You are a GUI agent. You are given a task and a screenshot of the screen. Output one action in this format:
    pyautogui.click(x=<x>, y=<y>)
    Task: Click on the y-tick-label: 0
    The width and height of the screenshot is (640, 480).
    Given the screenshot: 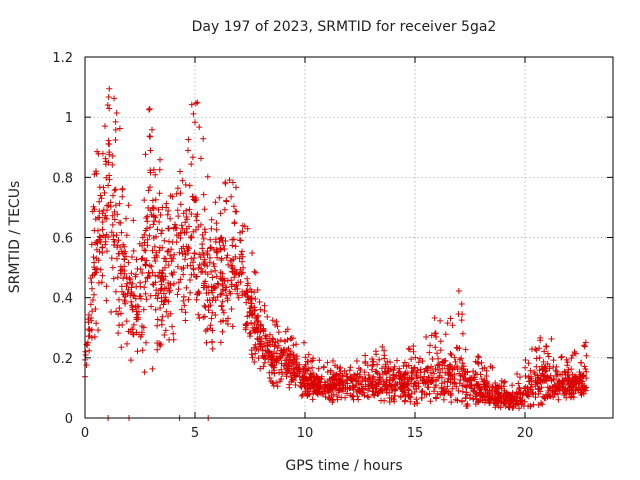 What is the action you would take?
    pyautogui.click(x=69, y=419)
    